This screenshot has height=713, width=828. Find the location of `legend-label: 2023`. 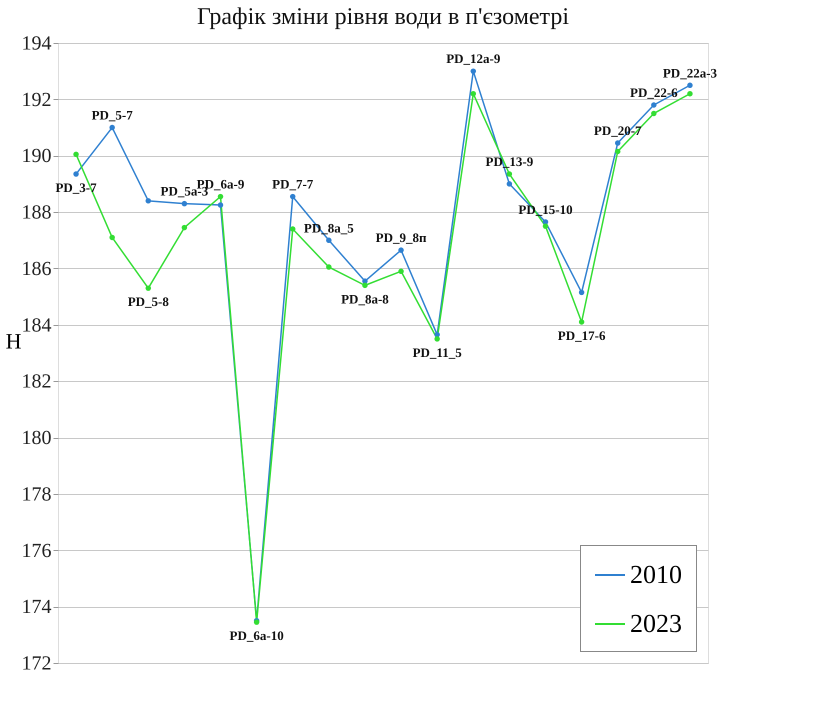

legend-label: 2023 is located at coordinates (656, 623).